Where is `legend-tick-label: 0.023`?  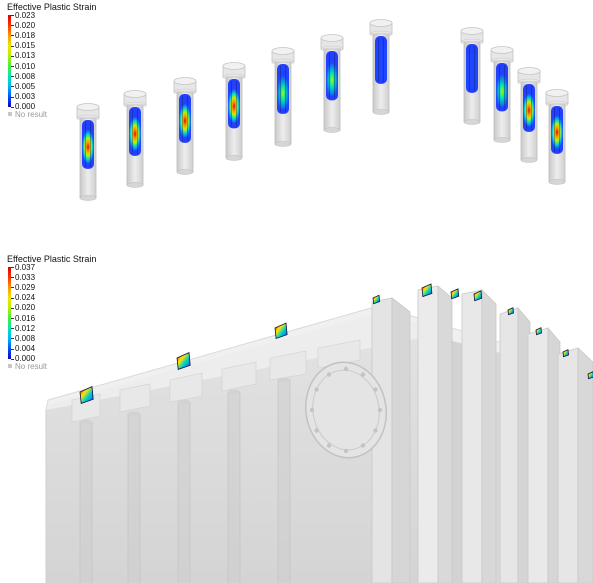 legend-tick-label: 0.023 is located at coordinates (25, 15).